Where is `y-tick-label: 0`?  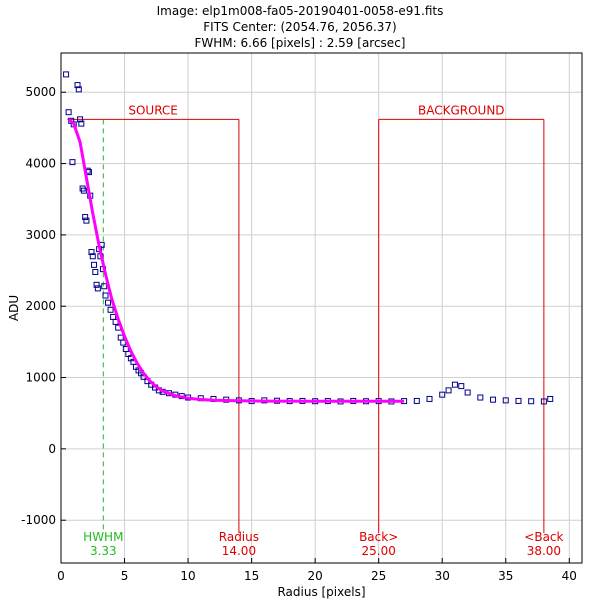
y-tick-label: 0 is located at coordinates (52, 449).